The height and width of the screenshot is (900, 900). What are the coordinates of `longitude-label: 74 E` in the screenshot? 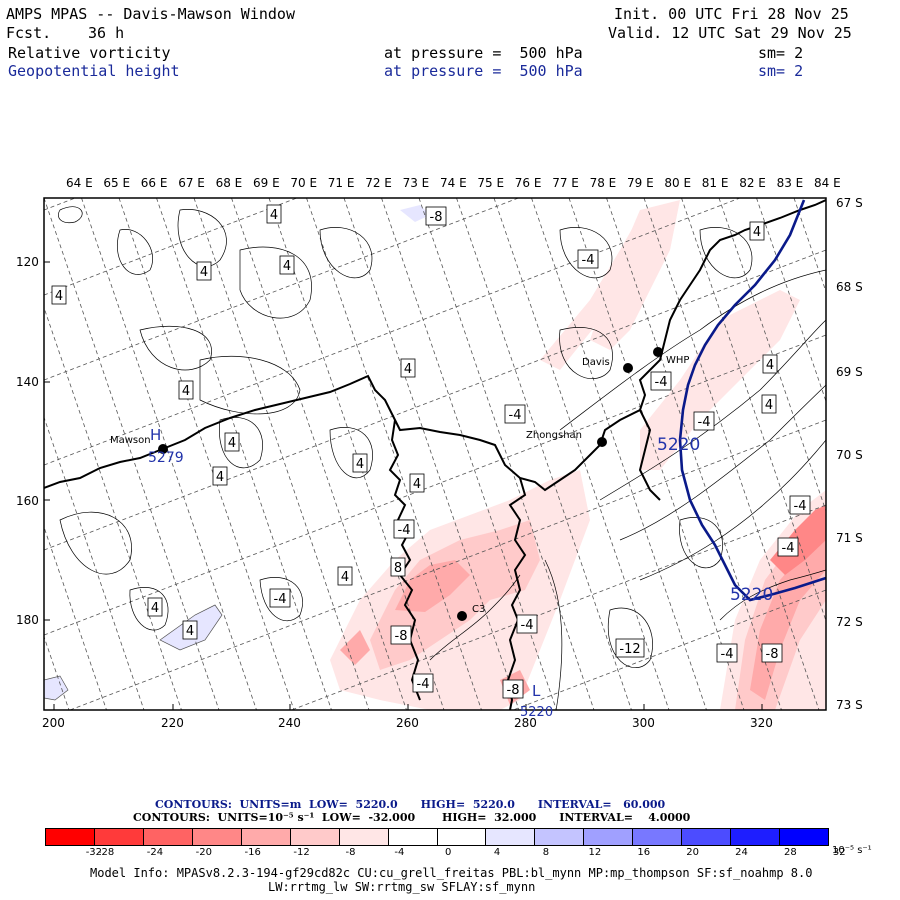 It's located at (453, 183).